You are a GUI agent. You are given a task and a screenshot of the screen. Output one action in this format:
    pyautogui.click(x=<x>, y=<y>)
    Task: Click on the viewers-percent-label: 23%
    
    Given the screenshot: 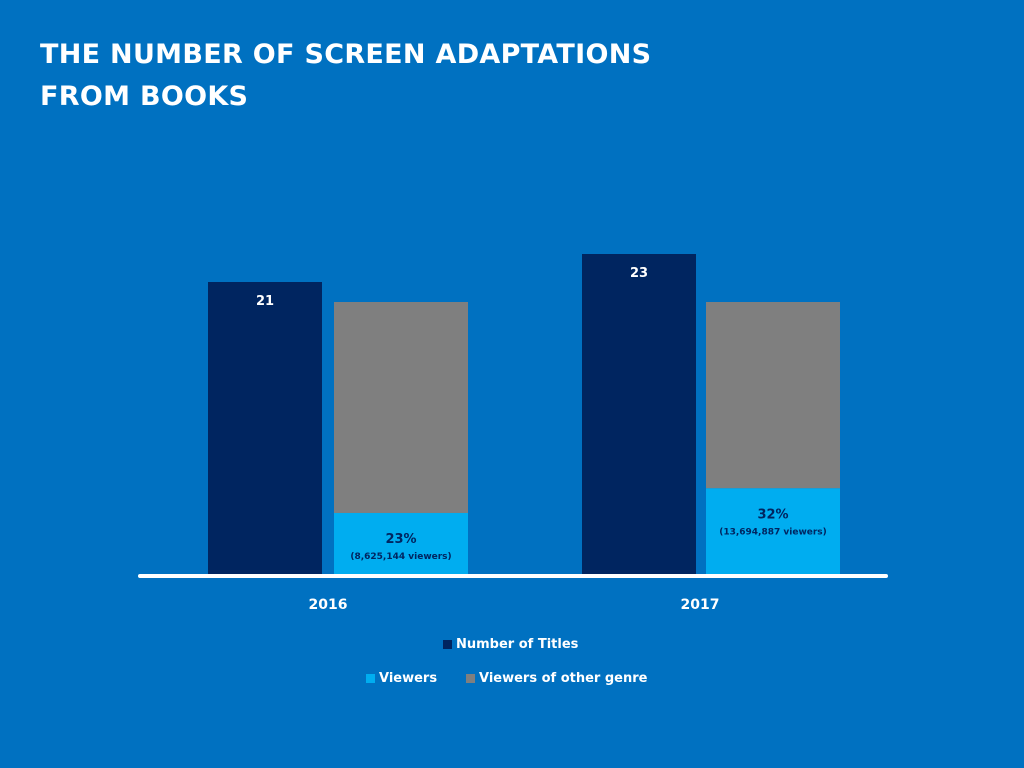 What is the action you would take?
    pyautogui.click(x=400, y=539)
    